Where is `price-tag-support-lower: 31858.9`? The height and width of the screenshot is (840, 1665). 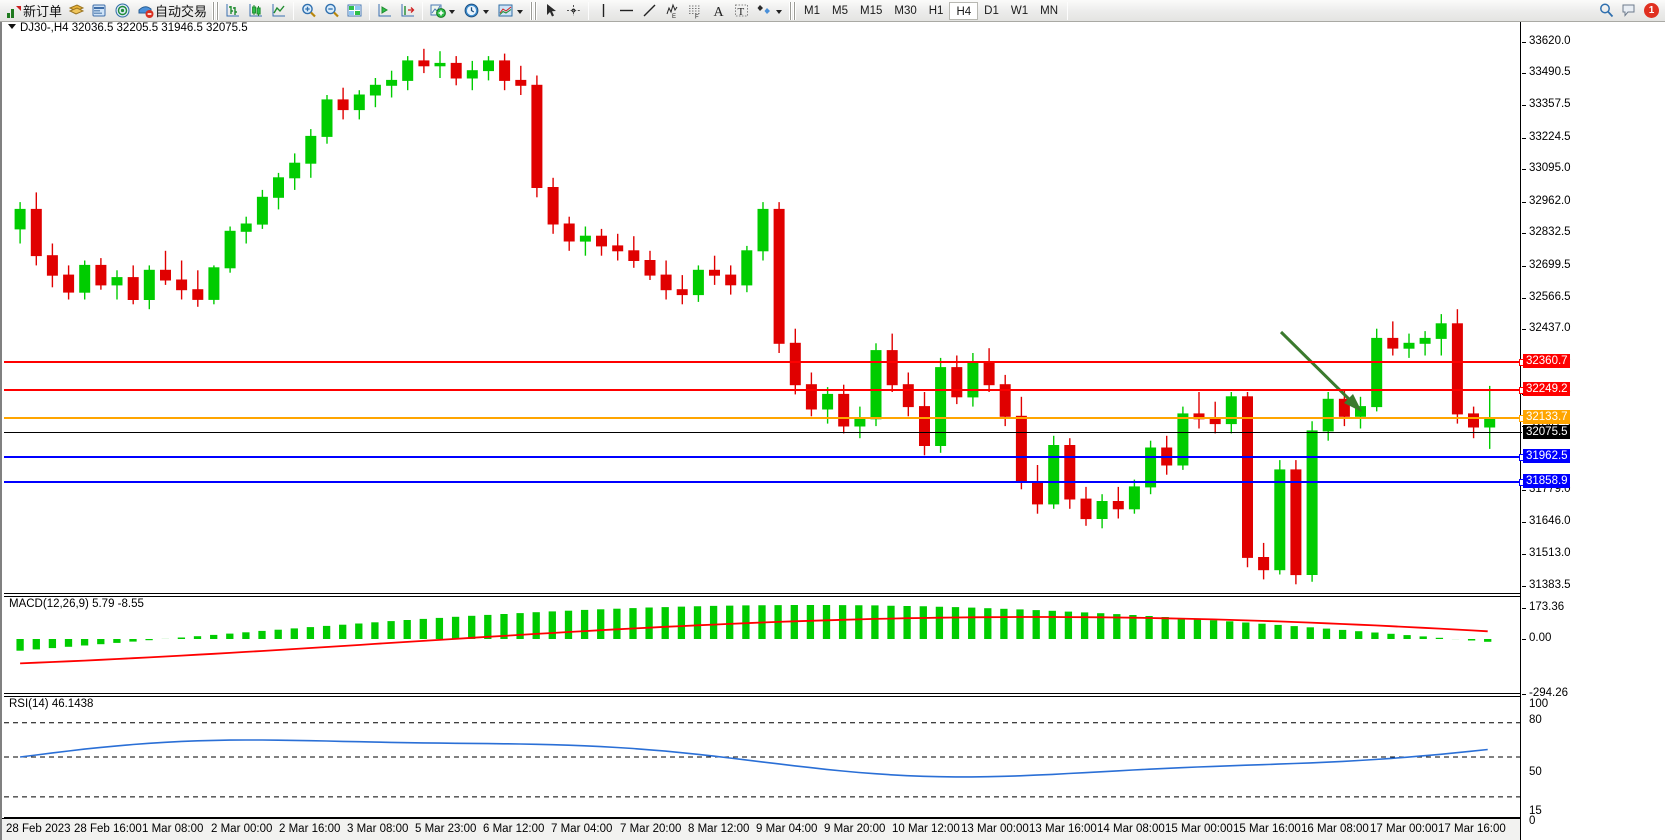 price-tag-support-lower: 31858.9 is located at coordinates (1546, 481).